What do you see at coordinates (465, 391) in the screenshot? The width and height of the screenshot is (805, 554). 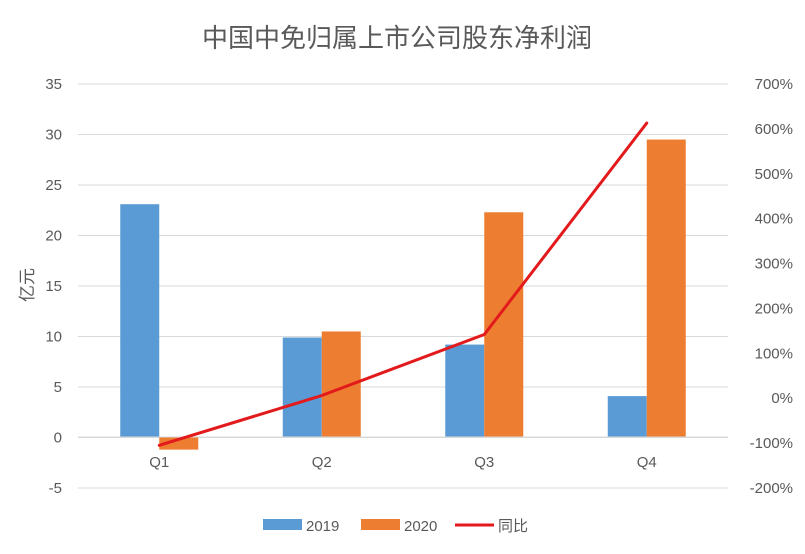 I see `bar-2019-Q3` at bounding box center [465, 391].